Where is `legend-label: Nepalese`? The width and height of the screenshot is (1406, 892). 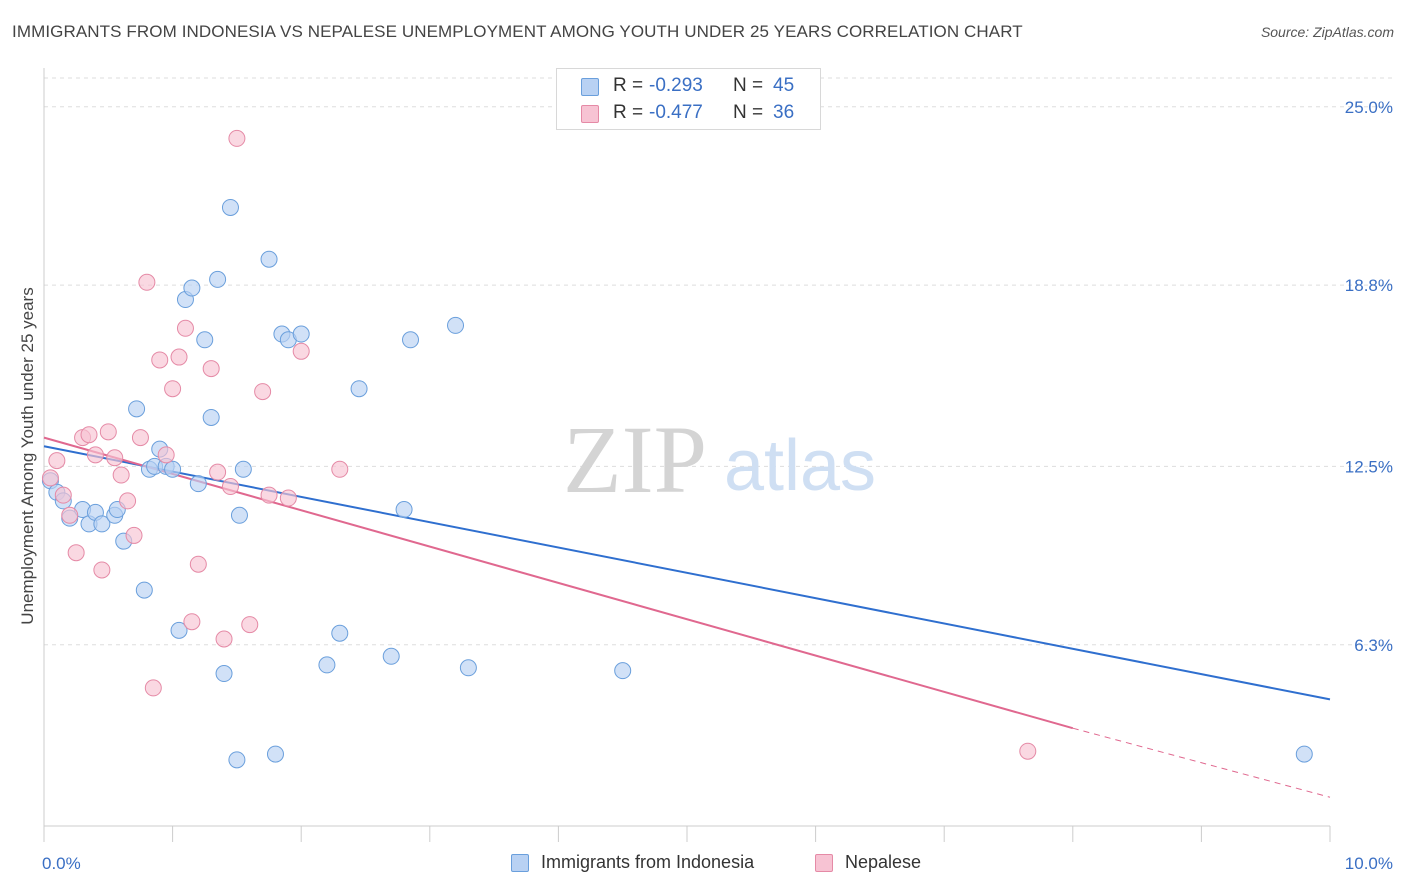 legend-label: Nepalese is located at coordinates (883, 862).